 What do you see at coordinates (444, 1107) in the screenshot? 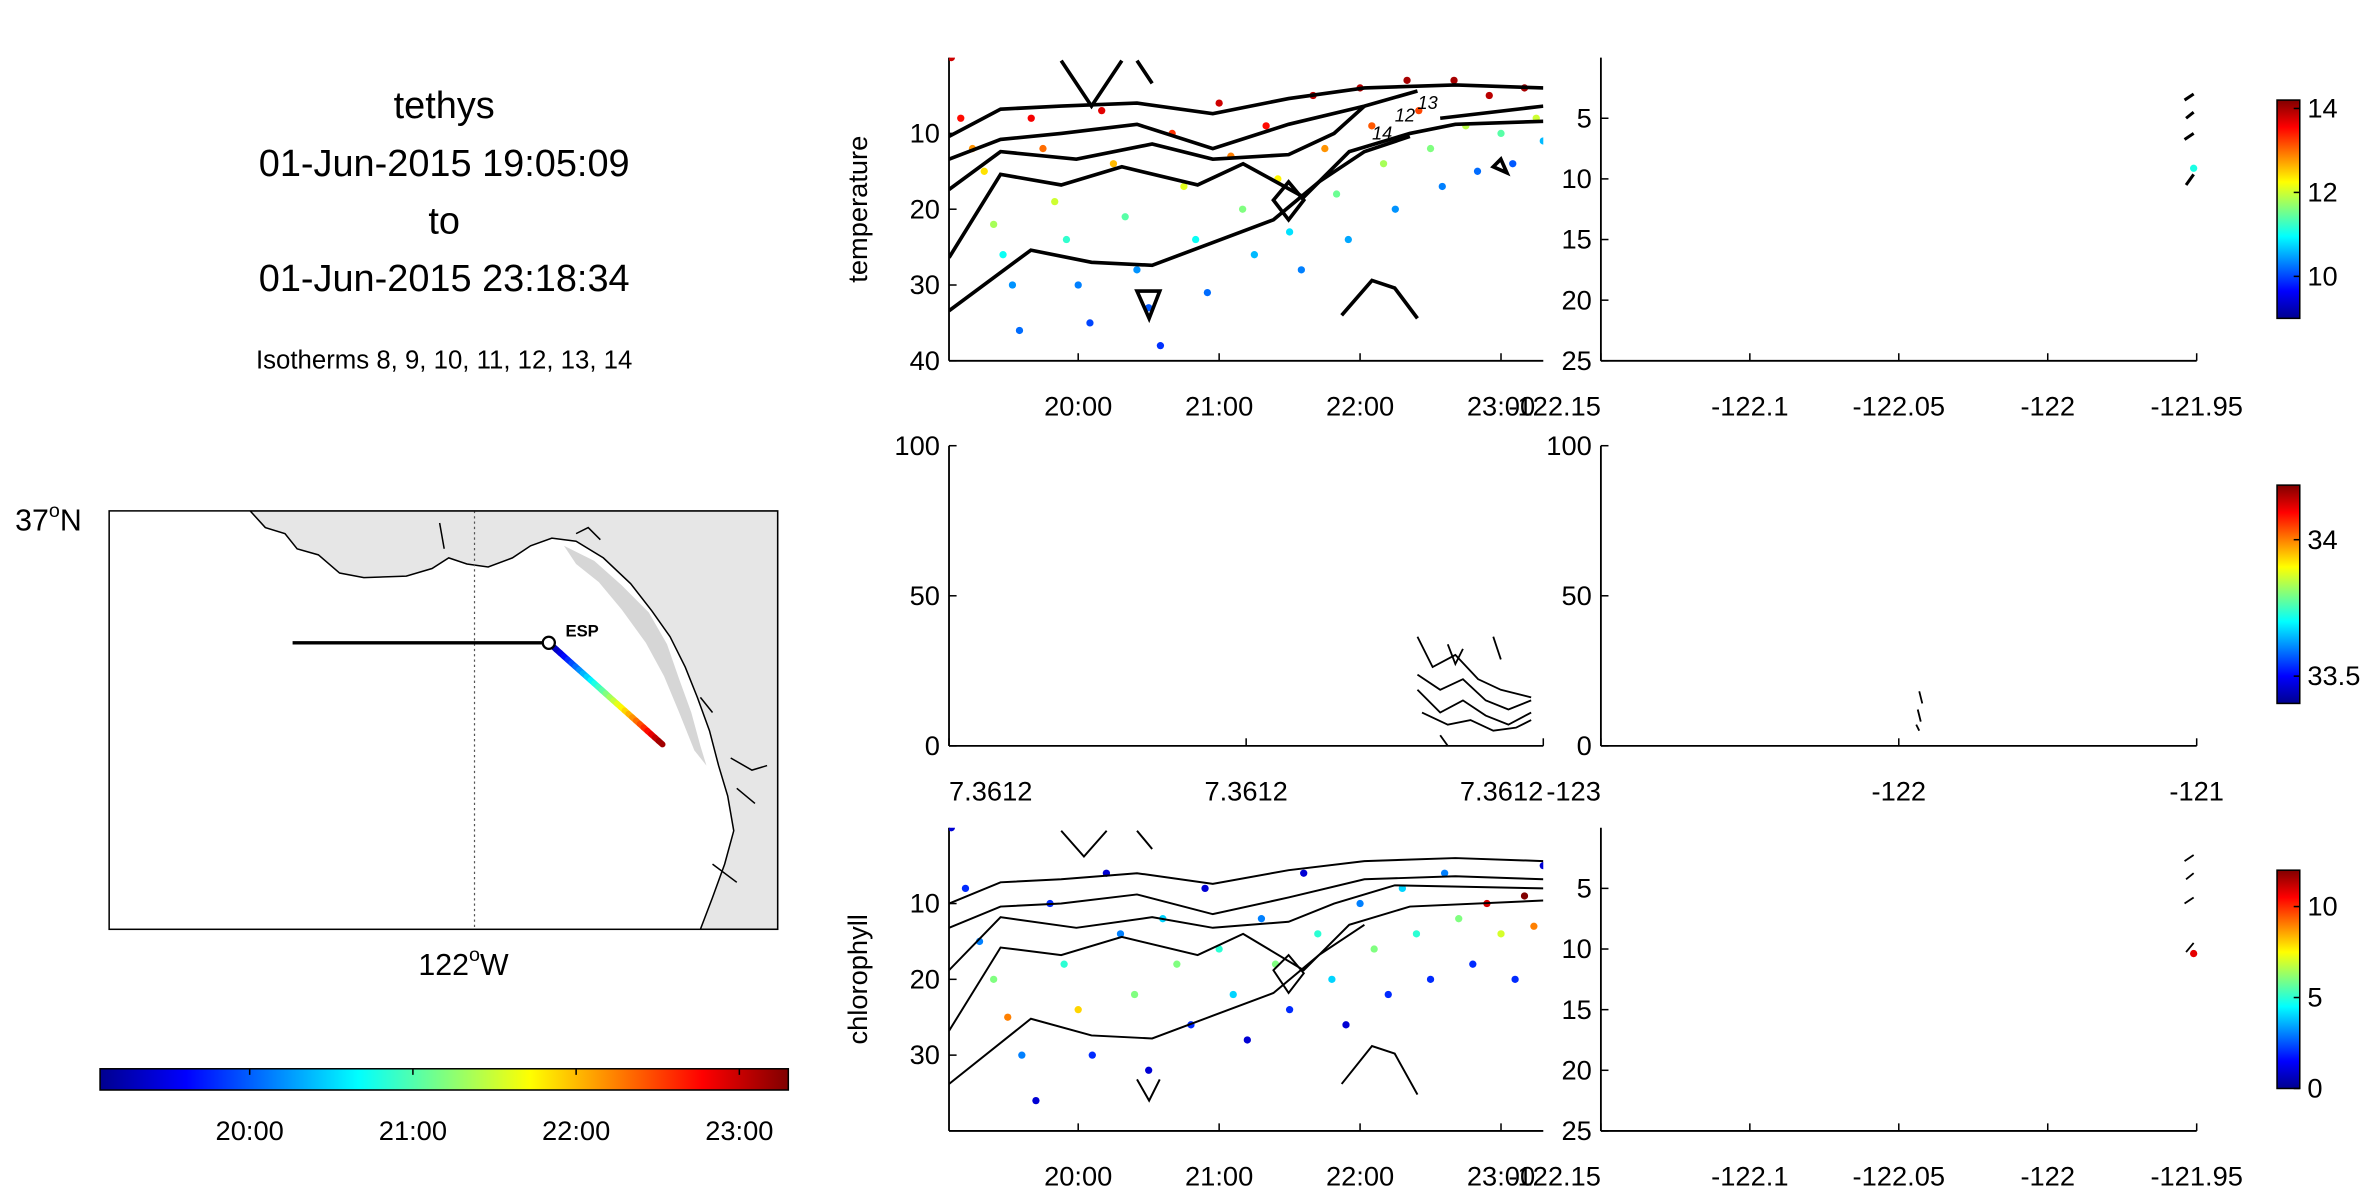
I see `time-colorbar: 20:00 21:00 22:00 23:00` at bounding box center [444, 1107].